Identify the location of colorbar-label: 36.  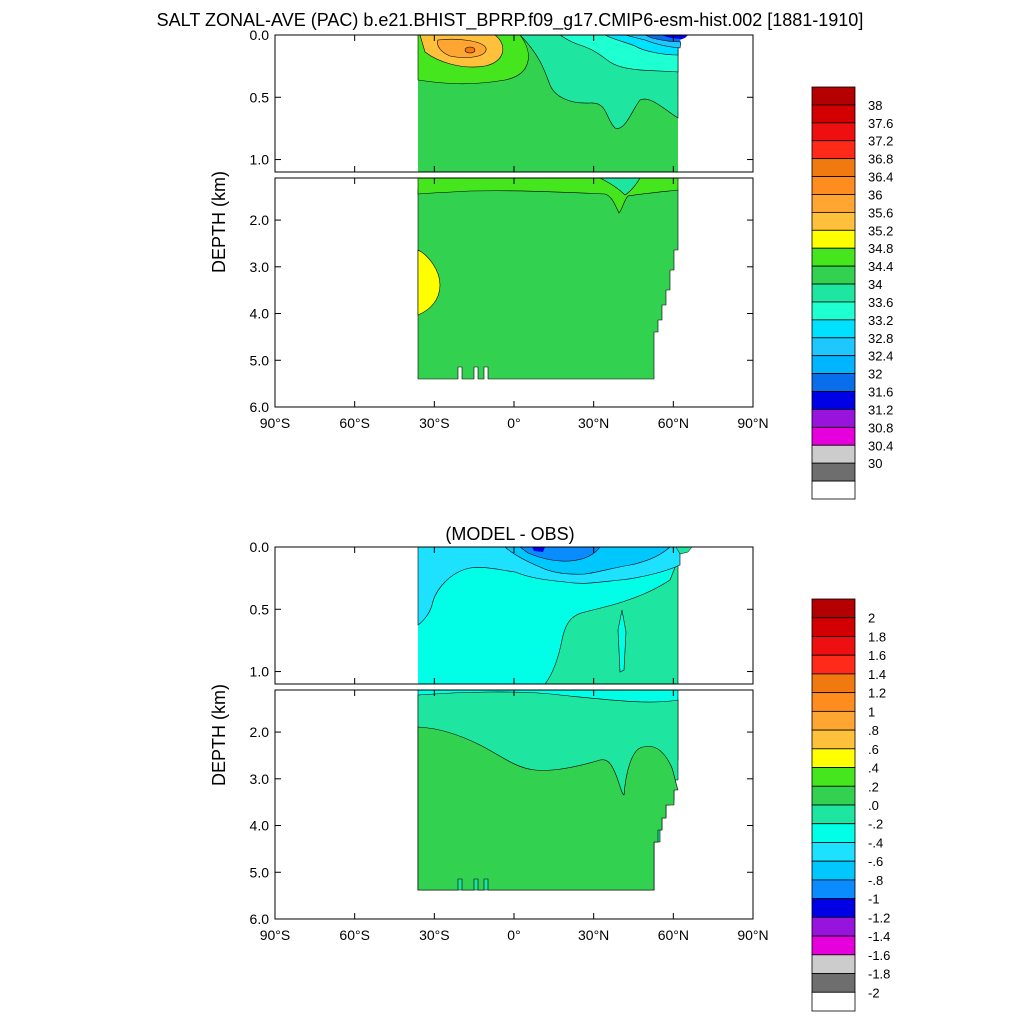
(875, 194).